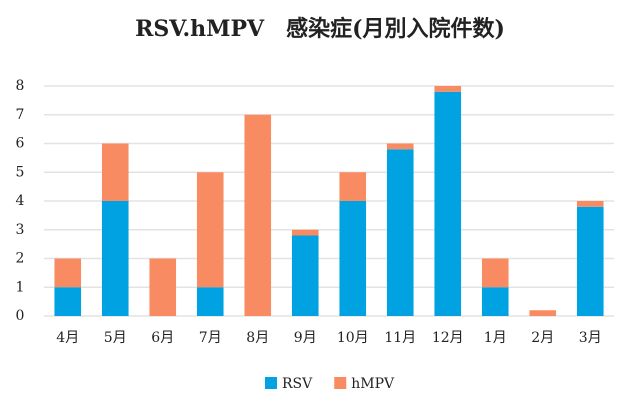 This screenshot has width=640, height=407. What do you see at coordinates (20, 230) in the screenshot?
I see `y-tick-label: 3` at bounding box center [20, 230].